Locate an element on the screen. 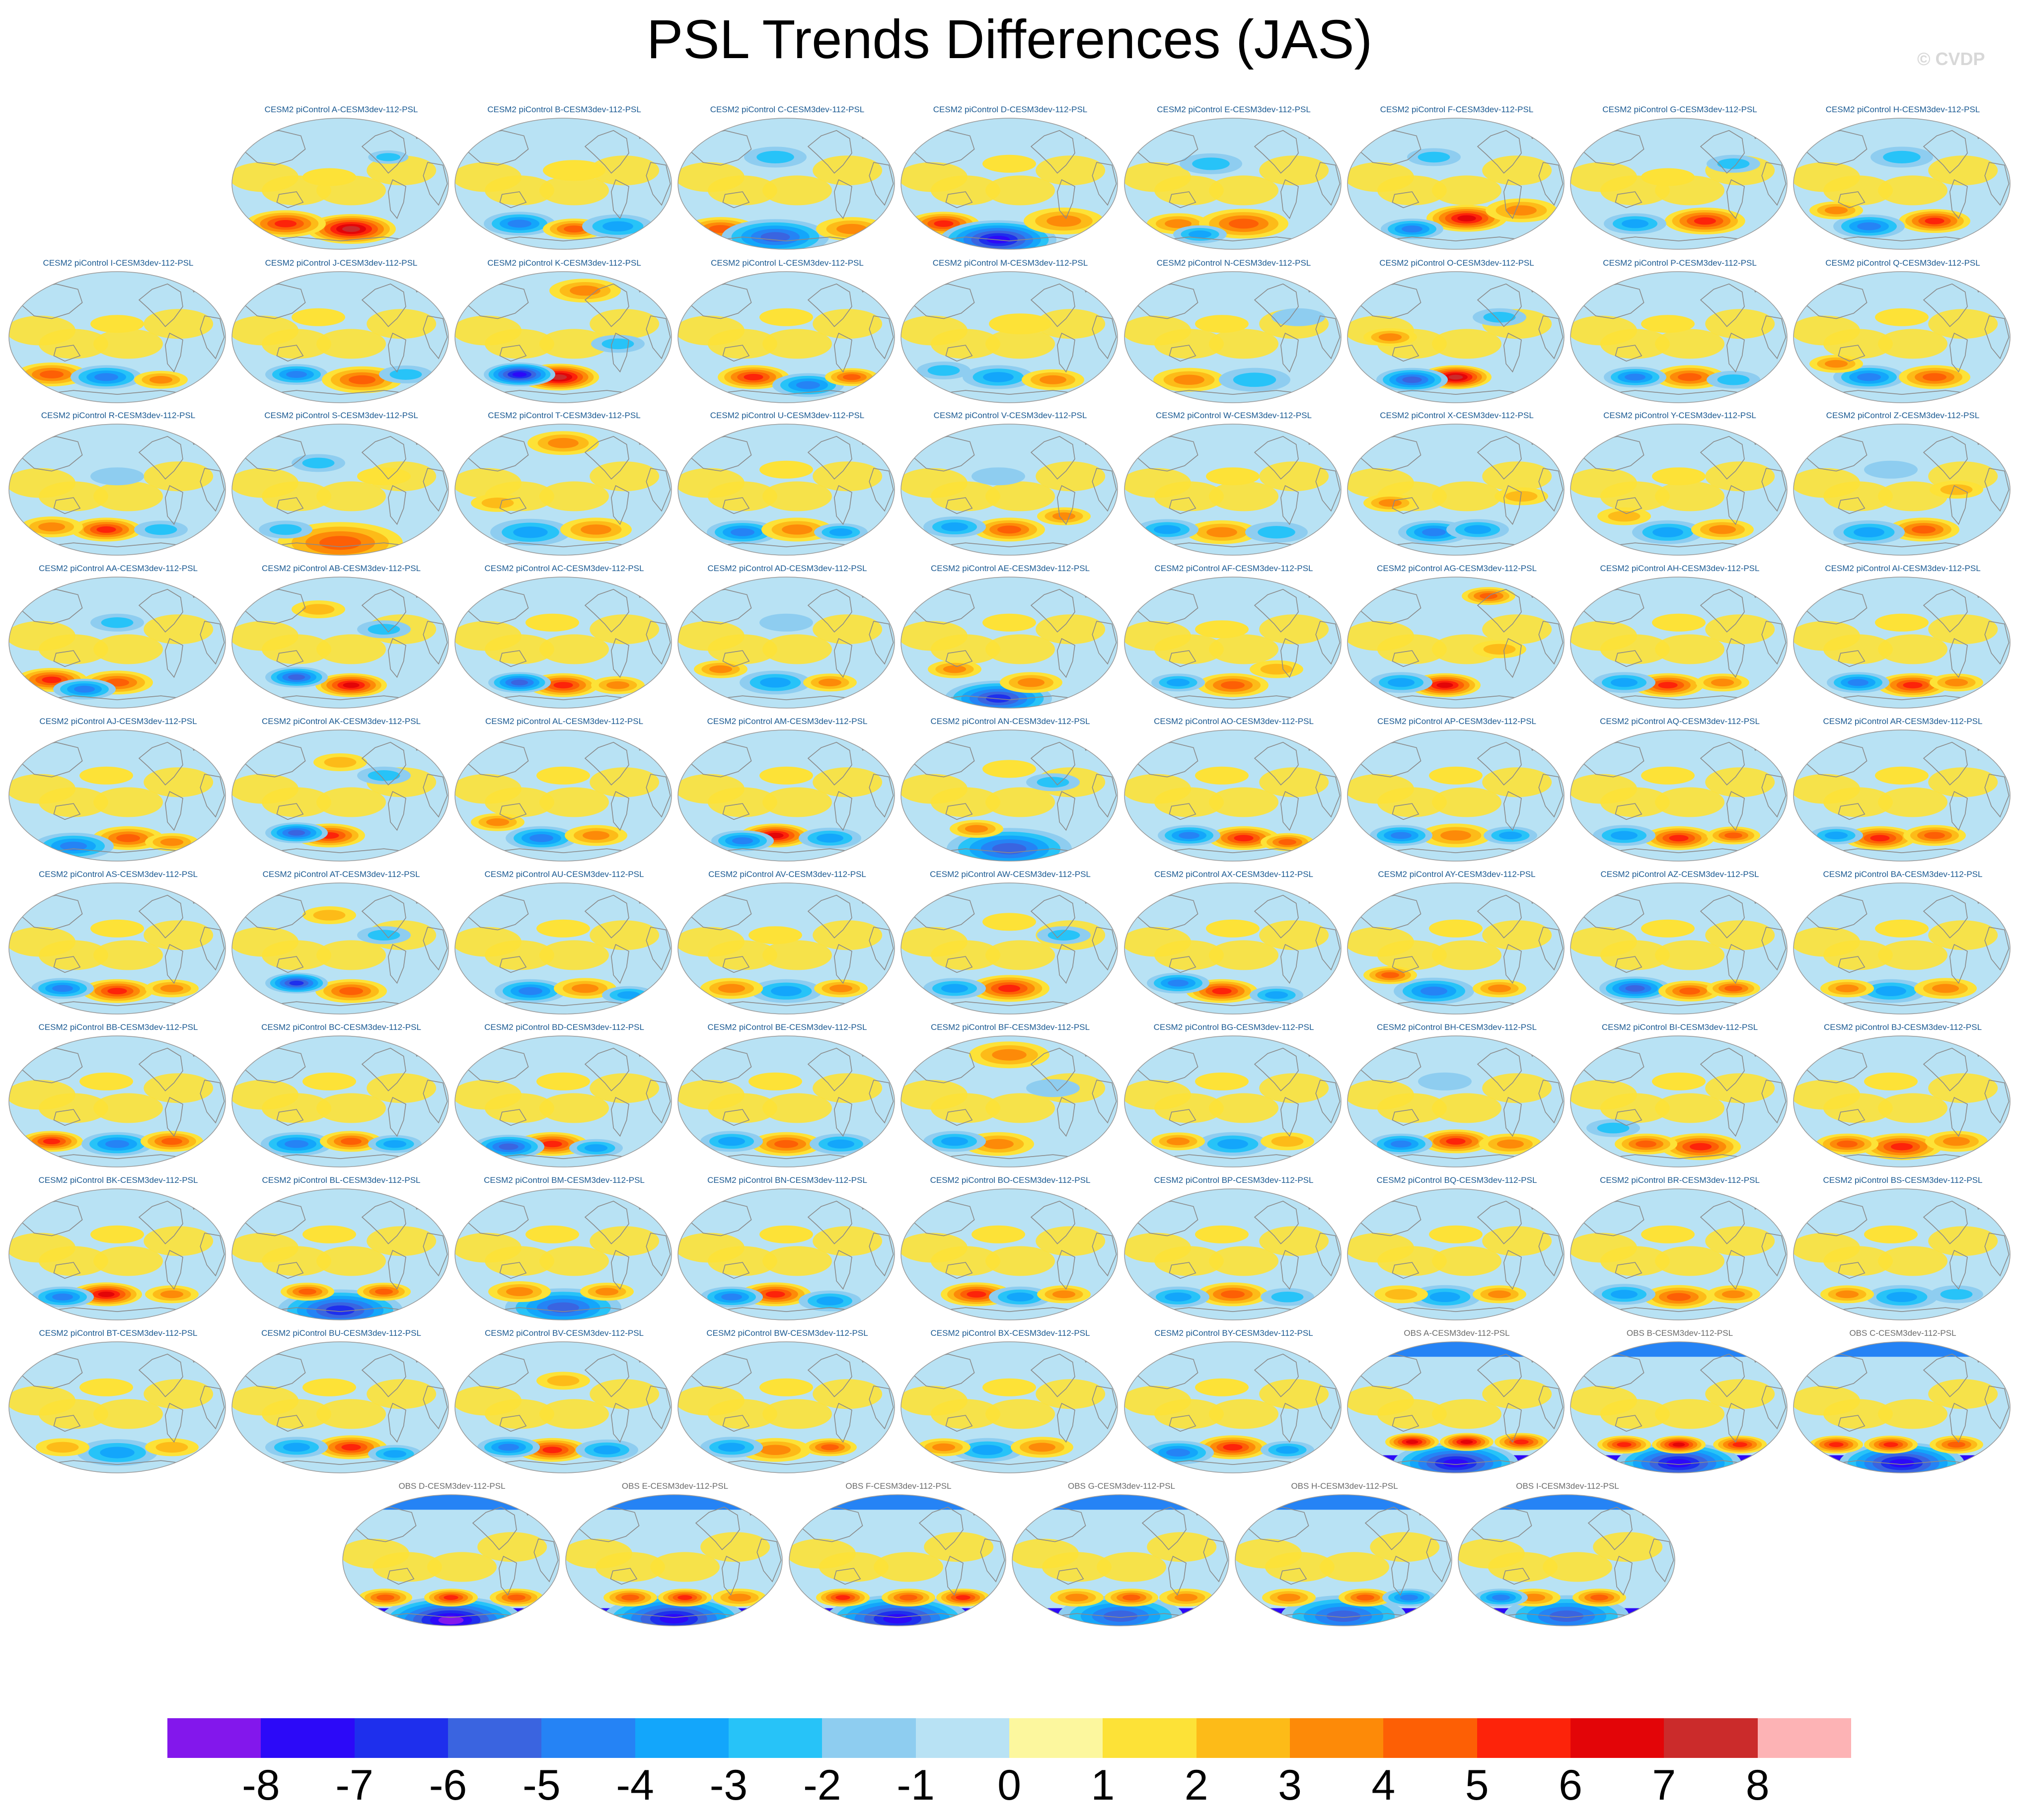  panel-label: CESM2 piControl BX-CESM3dev-112-PSL is located at coordinates (1010, 1333).